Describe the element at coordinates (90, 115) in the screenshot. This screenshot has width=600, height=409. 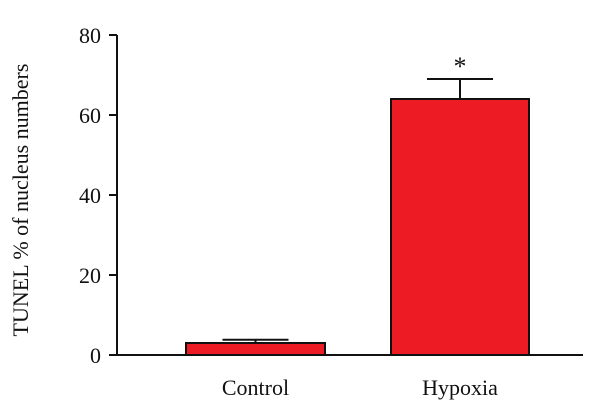
I see `y-tick-label: 60` at that location.